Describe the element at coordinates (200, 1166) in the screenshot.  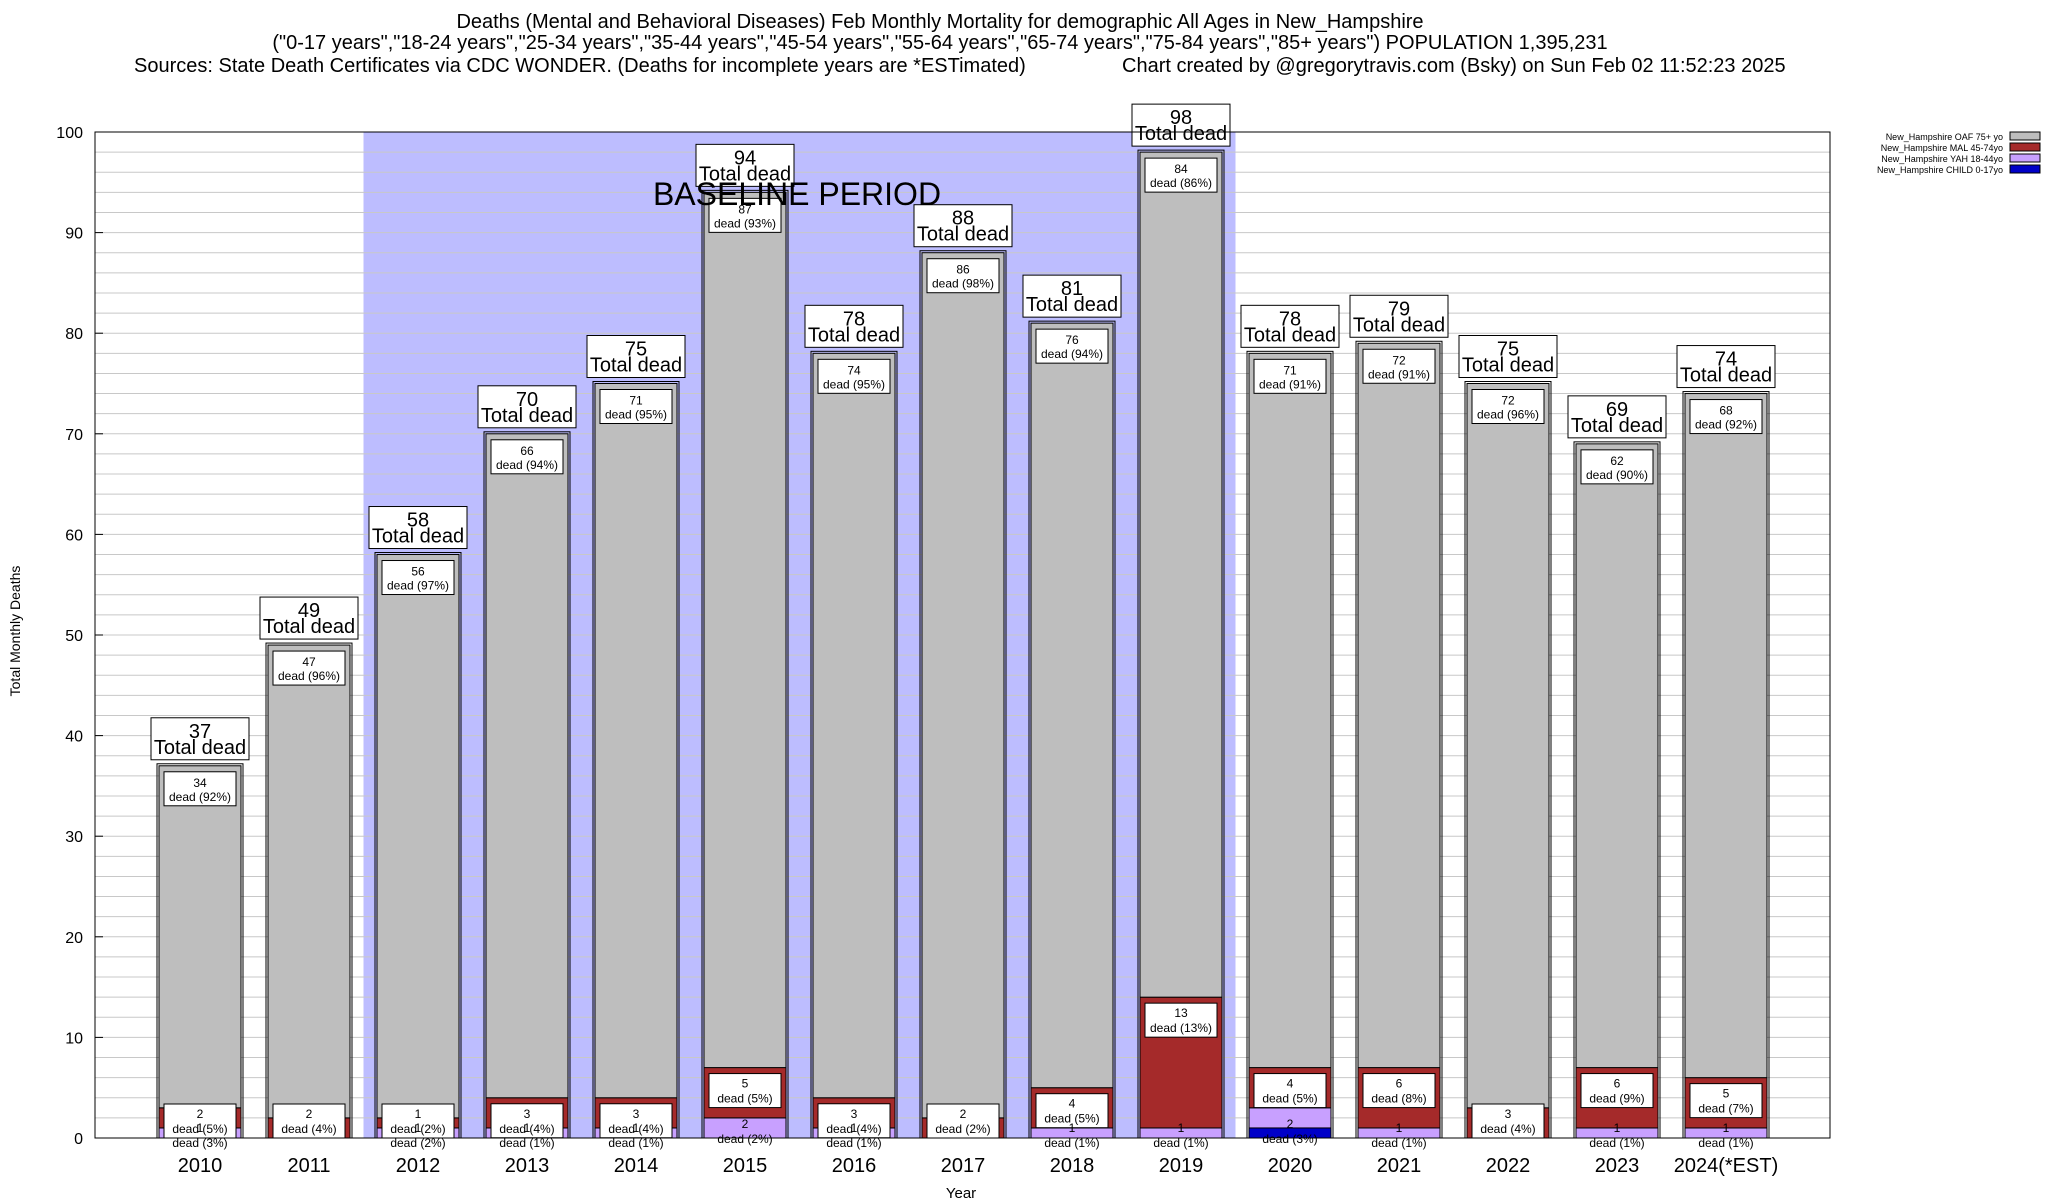
I see `x-tick-label: 2010` at that location.